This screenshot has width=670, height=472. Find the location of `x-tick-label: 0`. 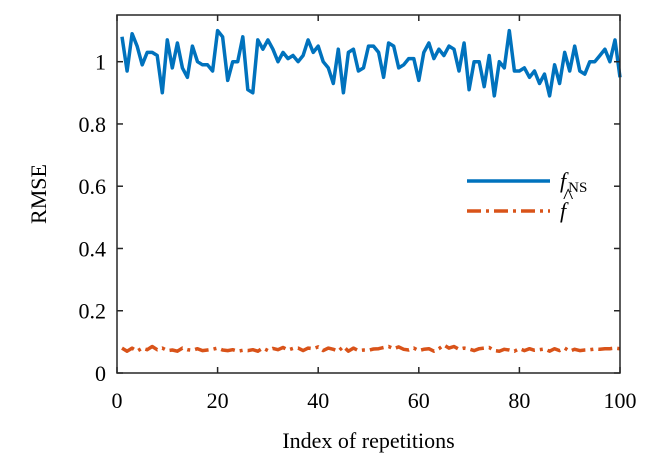

x-tick-label: 0 is located at coordinates (117, 400).